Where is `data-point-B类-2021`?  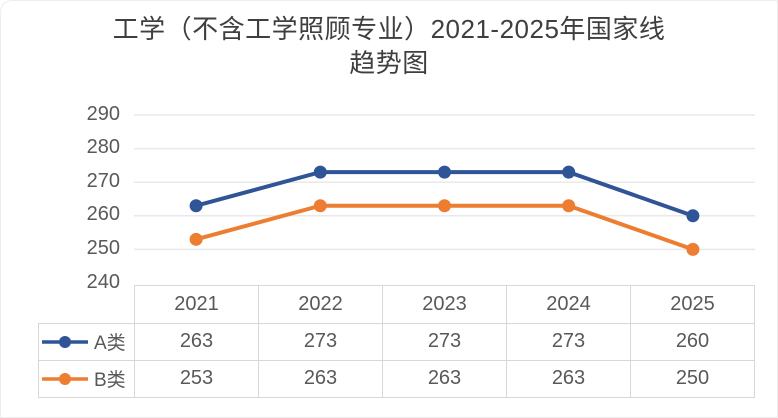
data-point-B类-2021 is located at coordinates (196, 239).